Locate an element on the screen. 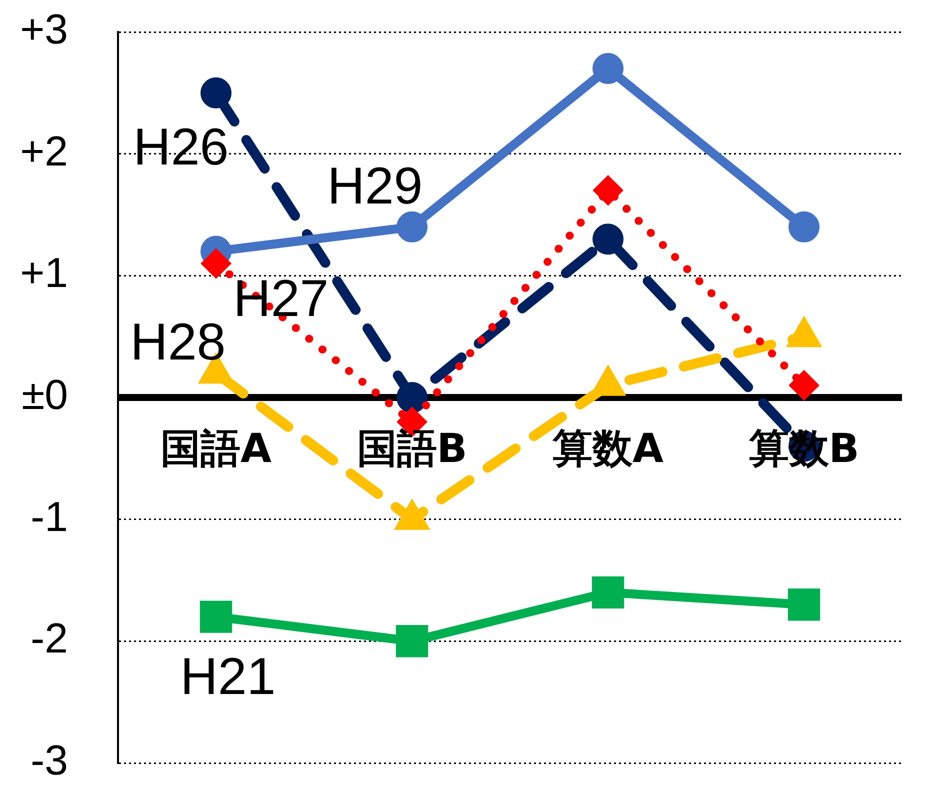 This screenshot has width=928, height=789. y-tick-label: -1 is located at coordinates (49, 516).